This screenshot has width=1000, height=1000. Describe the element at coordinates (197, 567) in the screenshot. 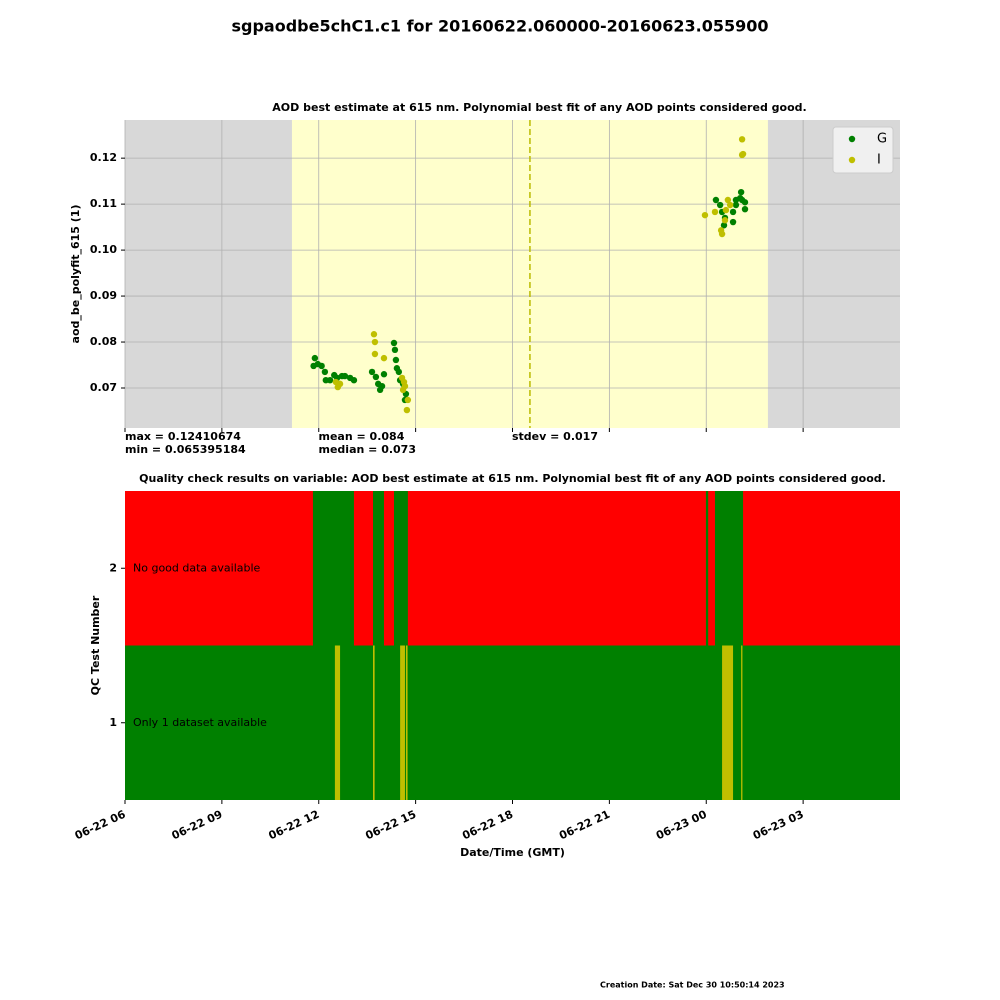

I see `row-label: No good data available` at that location.